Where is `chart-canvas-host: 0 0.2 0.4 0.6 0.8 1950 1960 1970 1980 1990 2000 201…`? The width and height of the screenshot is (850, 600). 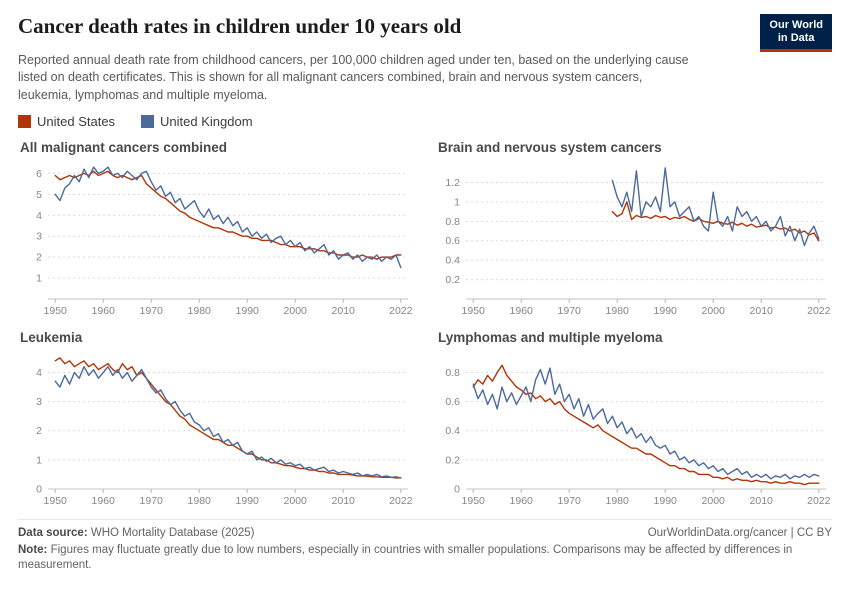 chart-canvas-host: 0 0.2 0.4 0.6 0.8 1950 1960 1970 1980 1990 2000 201… is located at coordinates (634, 429).